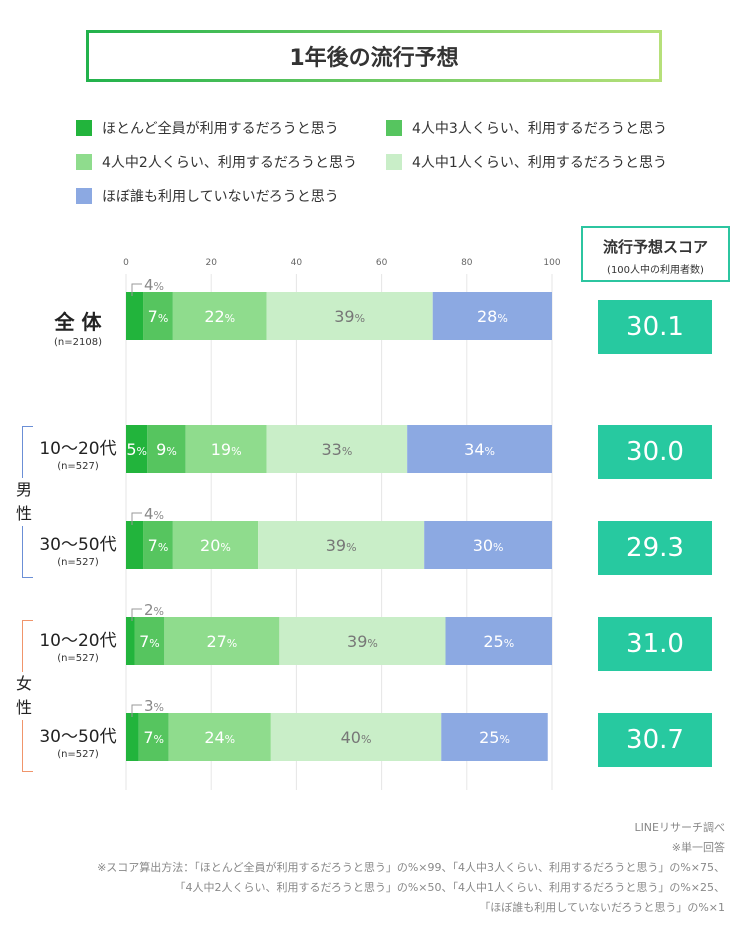  I want to click on data-label: 40%, so click(356, 737).